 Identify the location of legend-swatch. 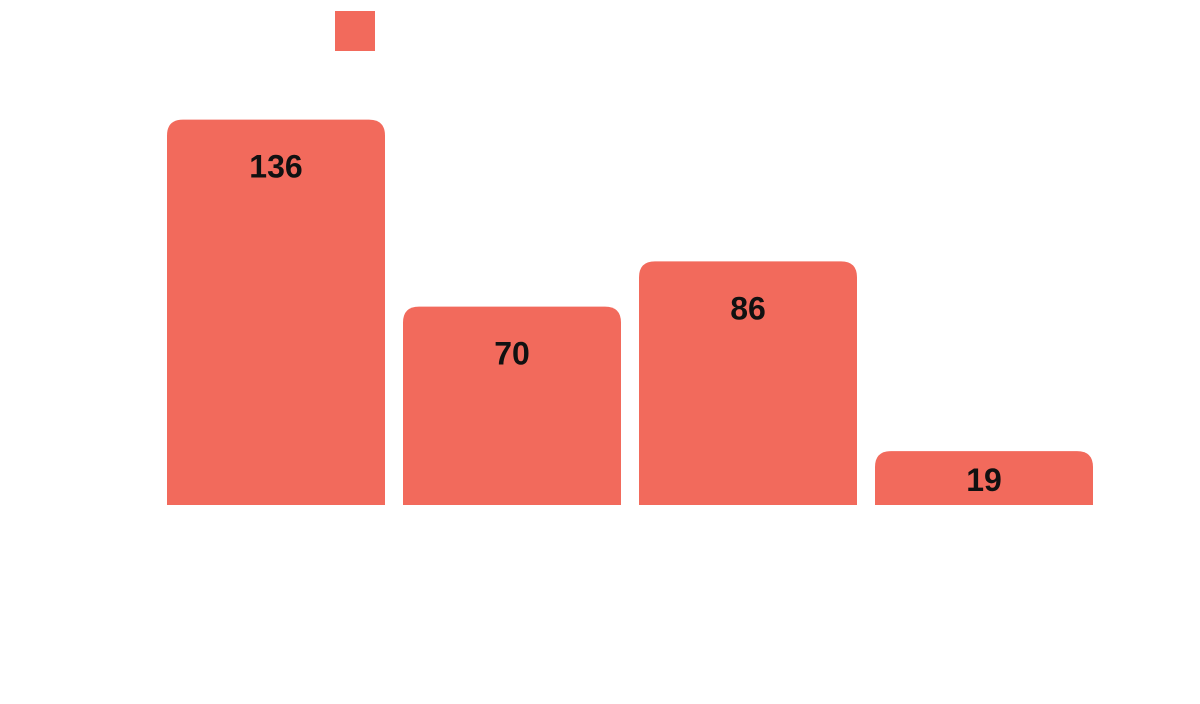
(355, 31).